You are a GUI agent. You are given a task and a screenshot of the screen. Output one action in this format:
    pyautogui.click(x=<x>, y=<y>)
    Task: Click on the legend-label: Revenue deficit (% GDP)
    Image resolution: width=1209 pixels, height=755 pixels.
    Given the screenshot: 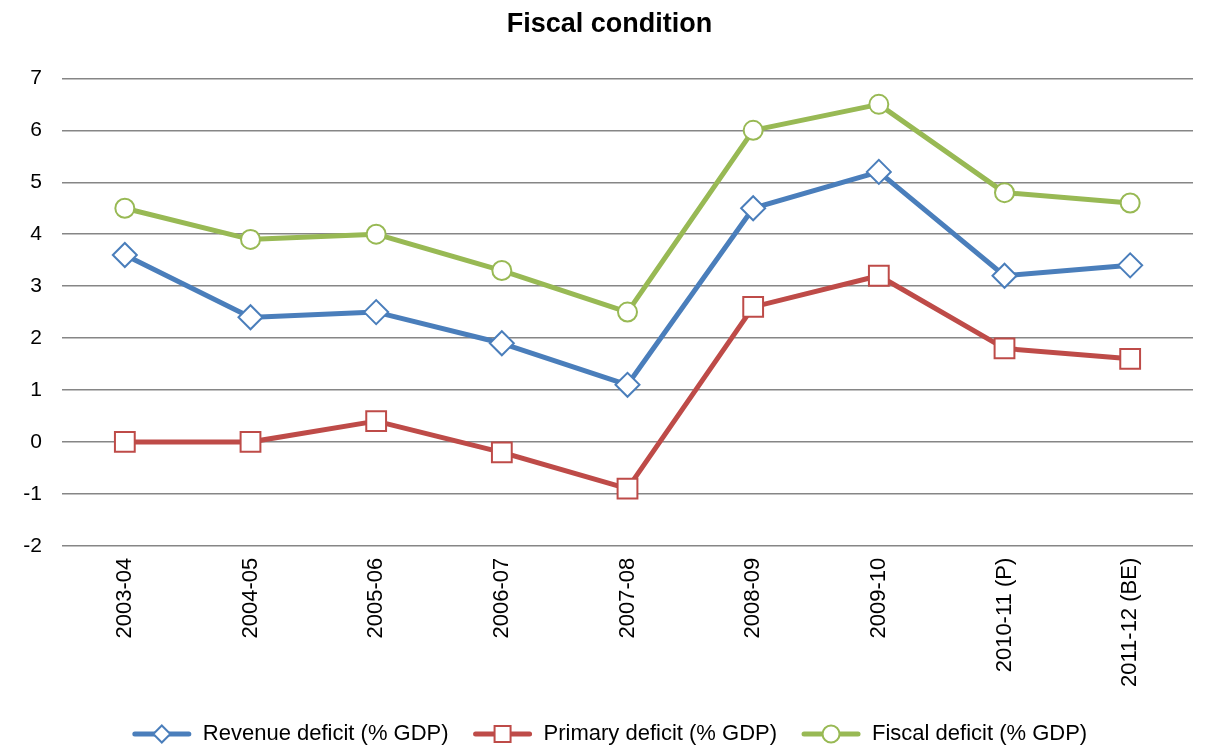 What is the action you would take?
    pyautogui.click(x=325, y=733)
    